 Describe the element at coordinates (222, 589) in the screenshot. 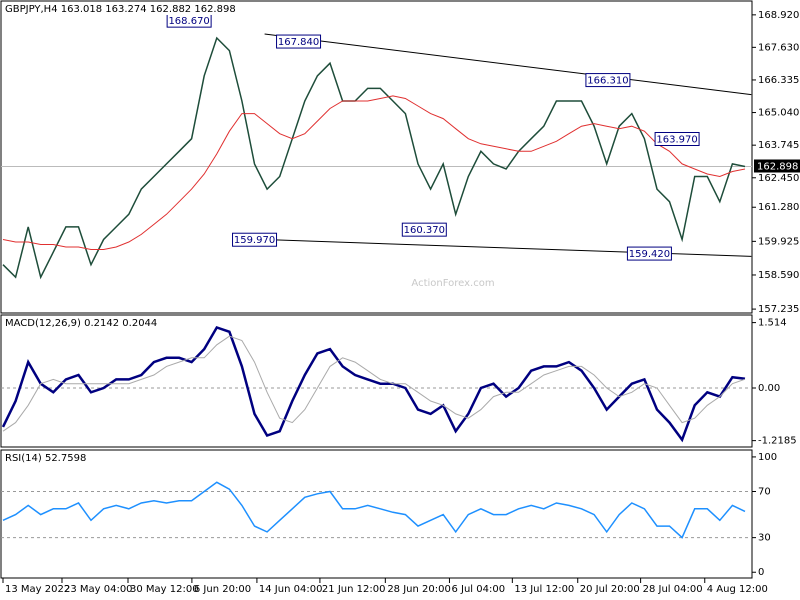

I see `x-tick-label: 6 Jun 20:00` at that location.